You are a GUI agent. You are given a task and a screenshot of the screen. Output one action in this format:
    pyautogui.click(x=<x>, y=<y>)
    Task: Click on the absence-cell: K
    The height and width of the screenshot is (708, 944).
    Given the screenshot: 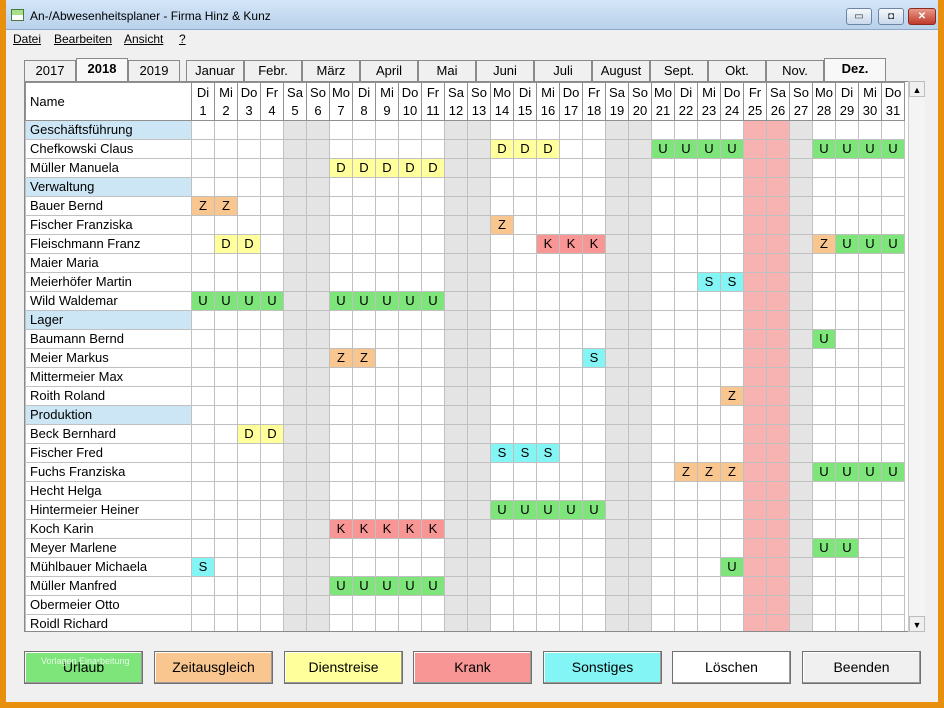 What is the action you would take?
    pyautogui.click(x=548, y=244)
    